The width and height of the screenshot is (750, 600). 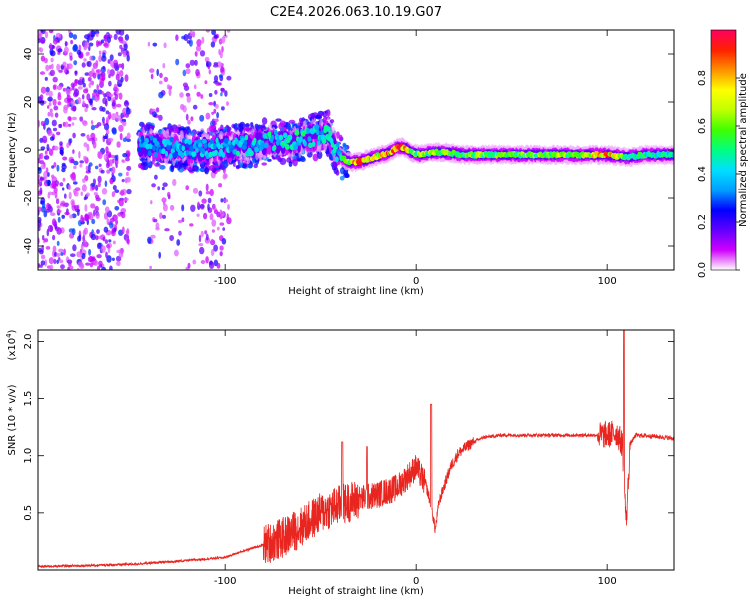 I want to click on spectrogram-y-label: Frequency (Hz), so click(x=12, y=150).